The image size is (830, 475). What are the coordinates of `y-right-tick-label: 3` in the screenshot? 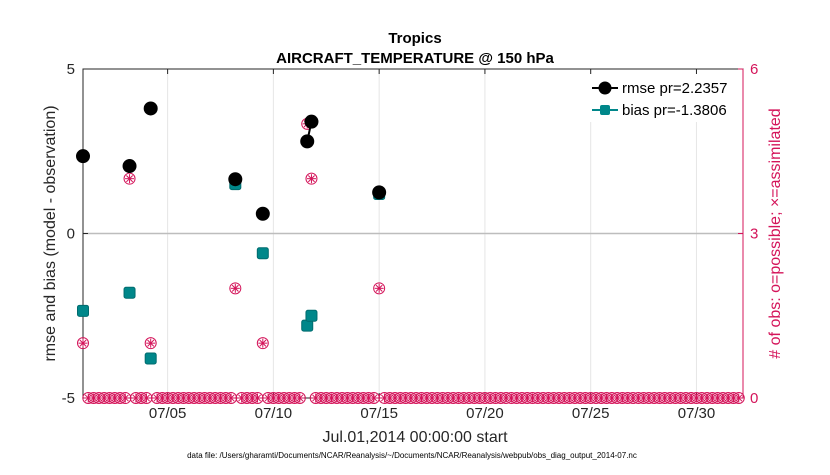 It's located at (754, 234).